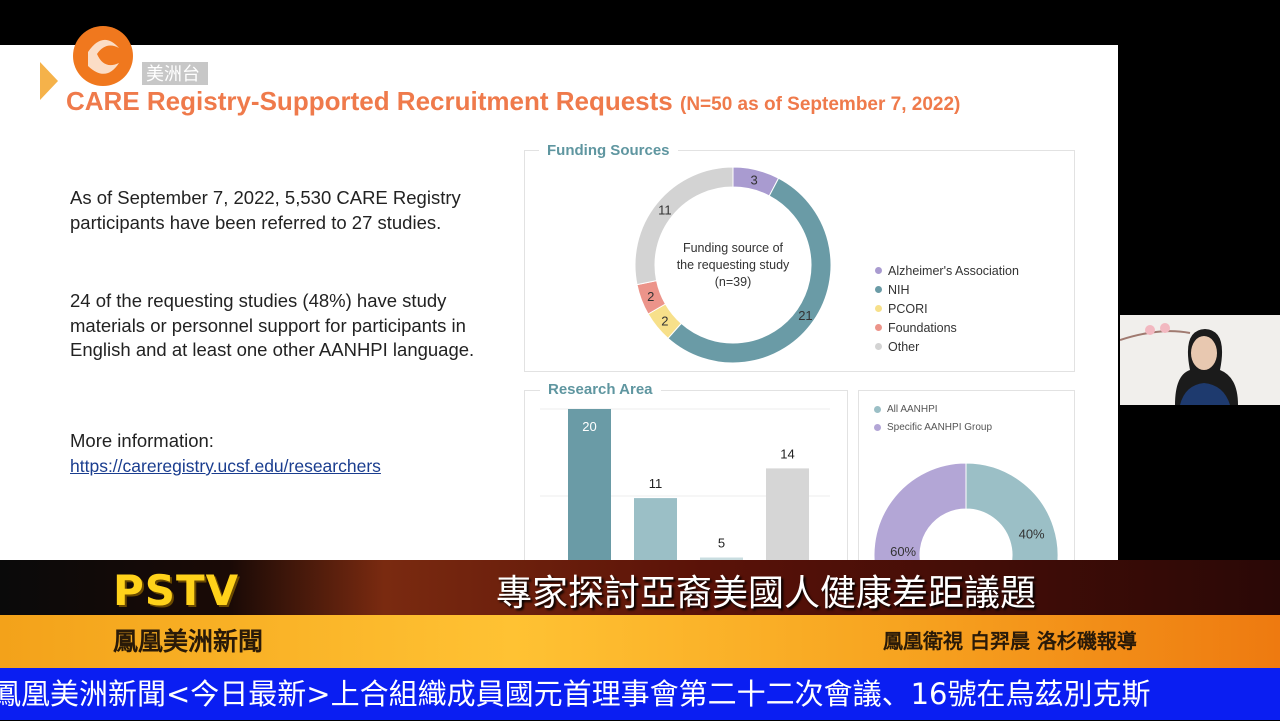 This screenshot has width=1280, height=721. I want to click on legend-label: Alzheimer's Association, so click(953, 270).